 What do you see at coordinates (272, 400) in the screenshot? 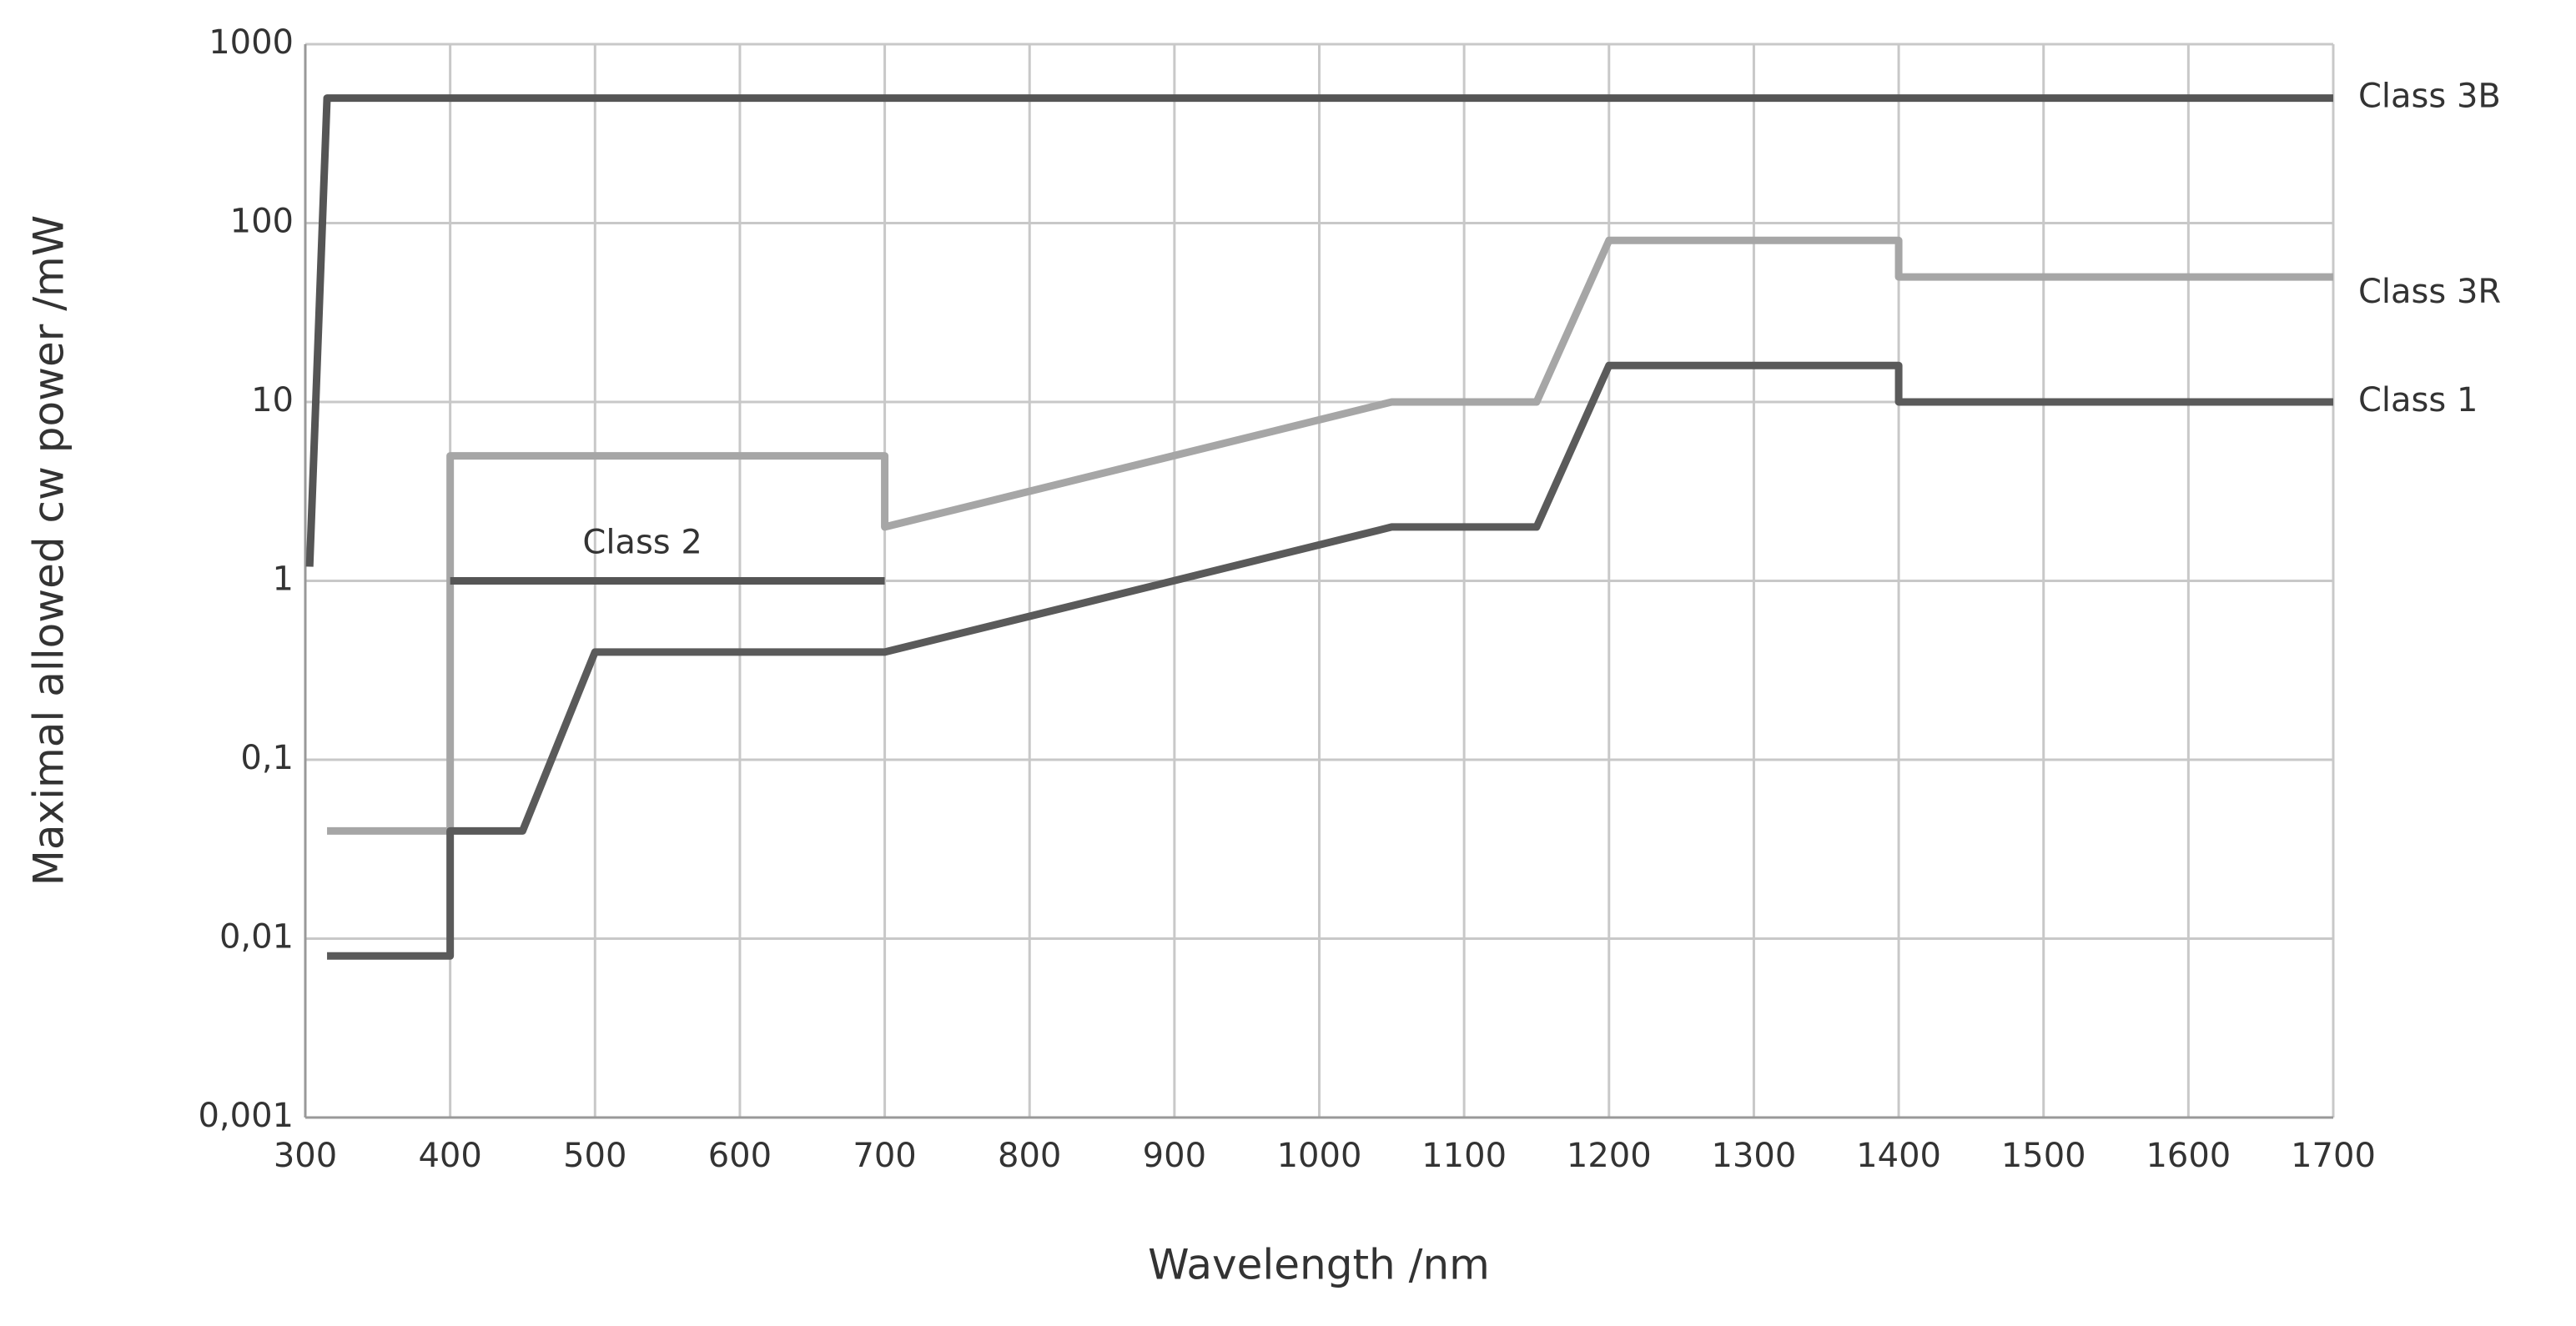
I see `y-tick-label: 10` at bounding box center [272, 400].